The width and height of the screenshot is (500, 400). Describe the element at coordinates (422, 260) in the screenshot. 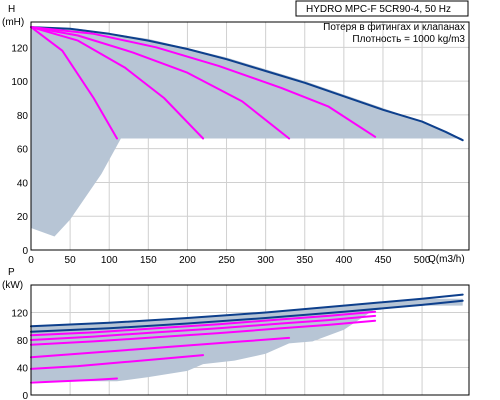

I see `x-tick-label: 500` at that location.